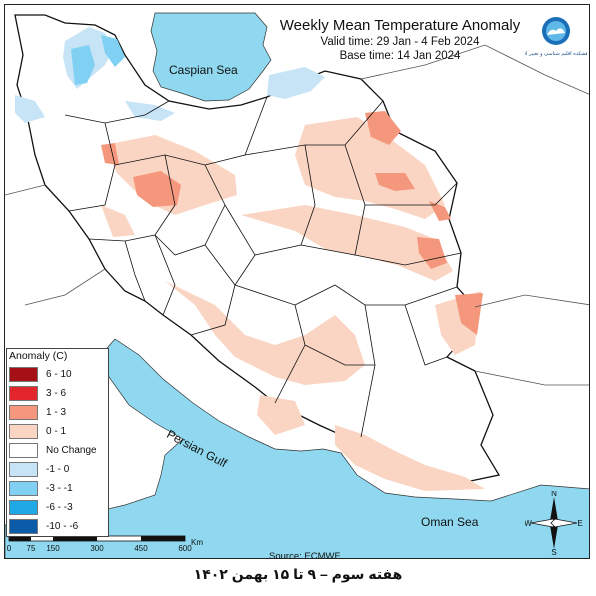  What do you see at coordinates (554, 523) in the screenshot?
I see `compass-rose-icon: N S E W` at bounding box center [554, 523].